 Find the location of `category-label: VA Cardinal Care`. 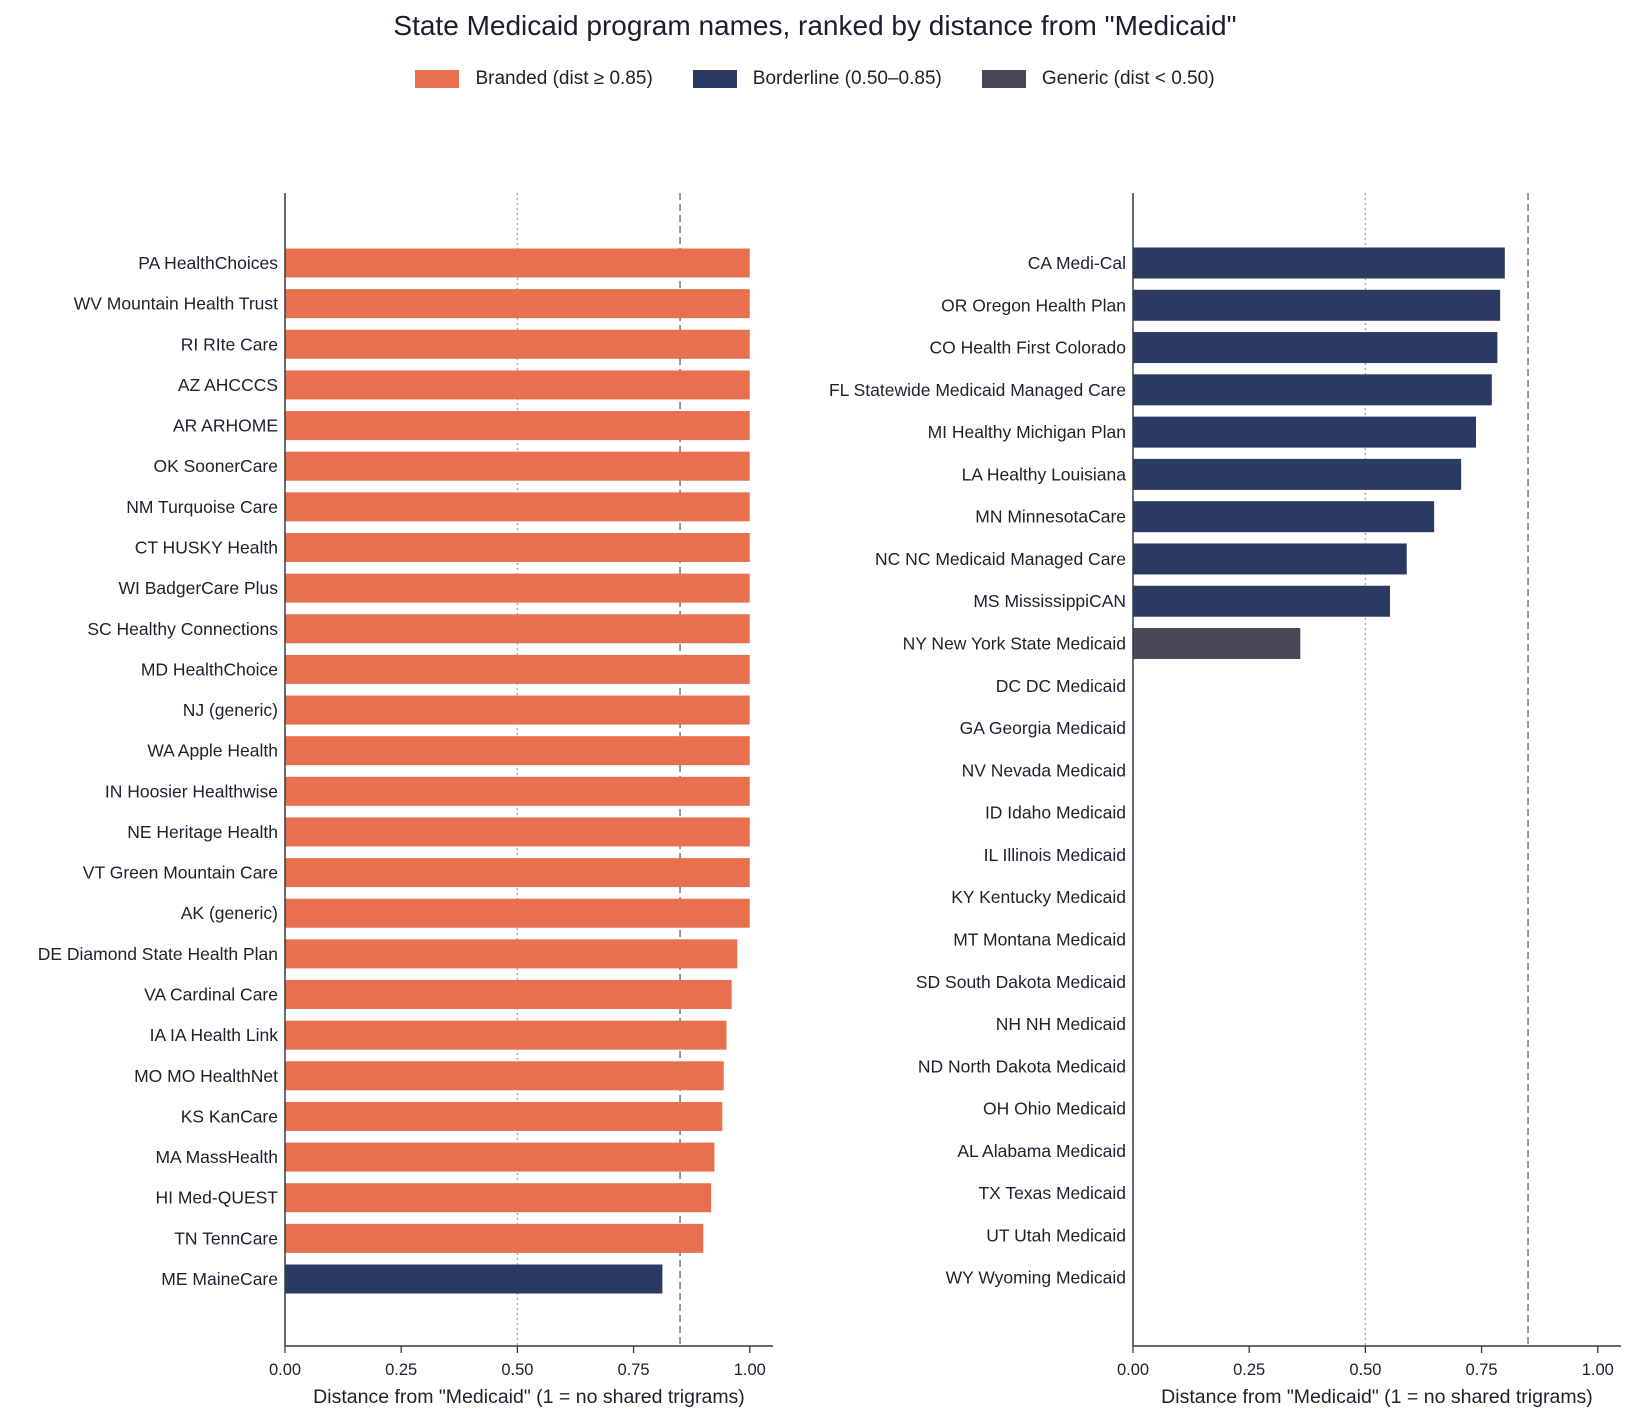

category-label: VA Cardinal Care is located at coordinates (211, 995).